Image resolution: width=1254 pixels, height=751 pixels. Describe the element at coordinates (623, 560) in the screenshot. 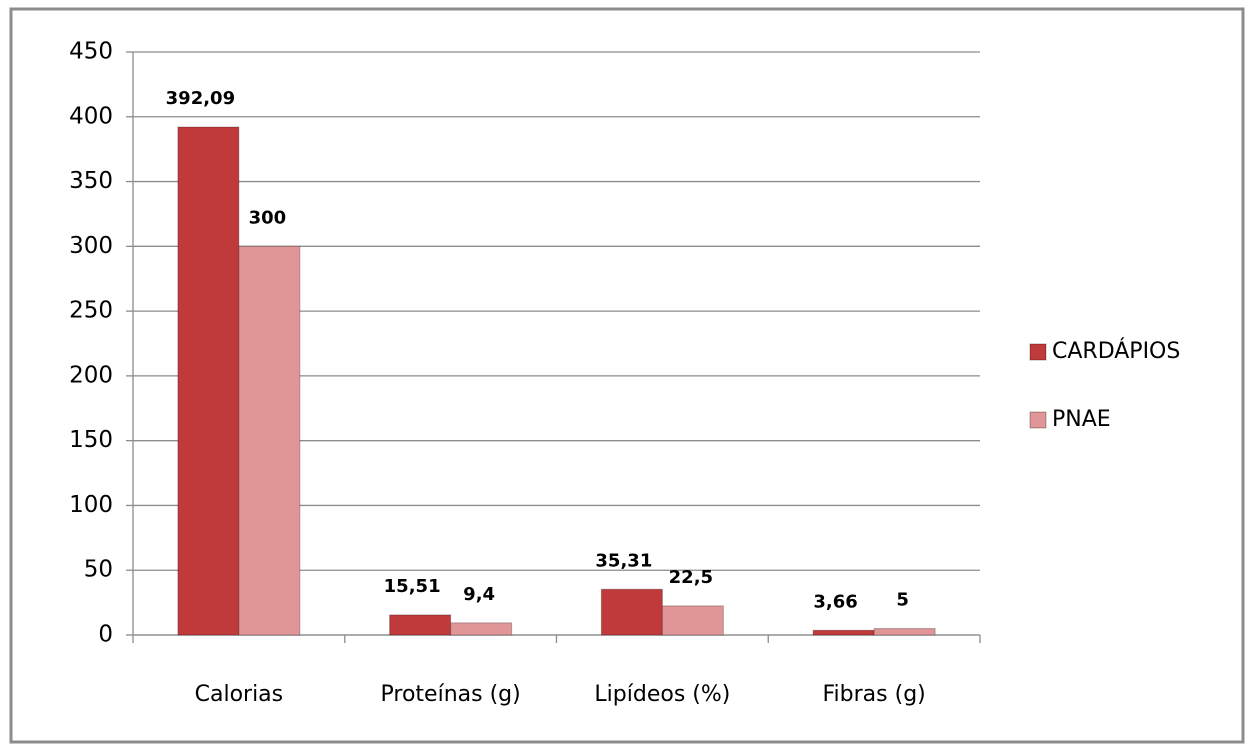

I see `value-label: 35,31` at that location.